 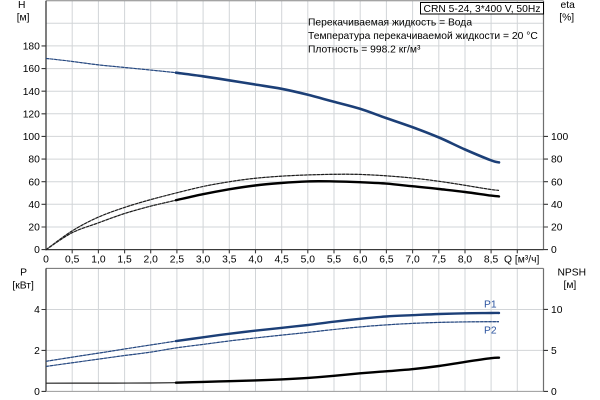 What do you see at coordinates (491, 260) in the screenshot?
I see `svg-text: 8,5` at bounding box center [491, 260].